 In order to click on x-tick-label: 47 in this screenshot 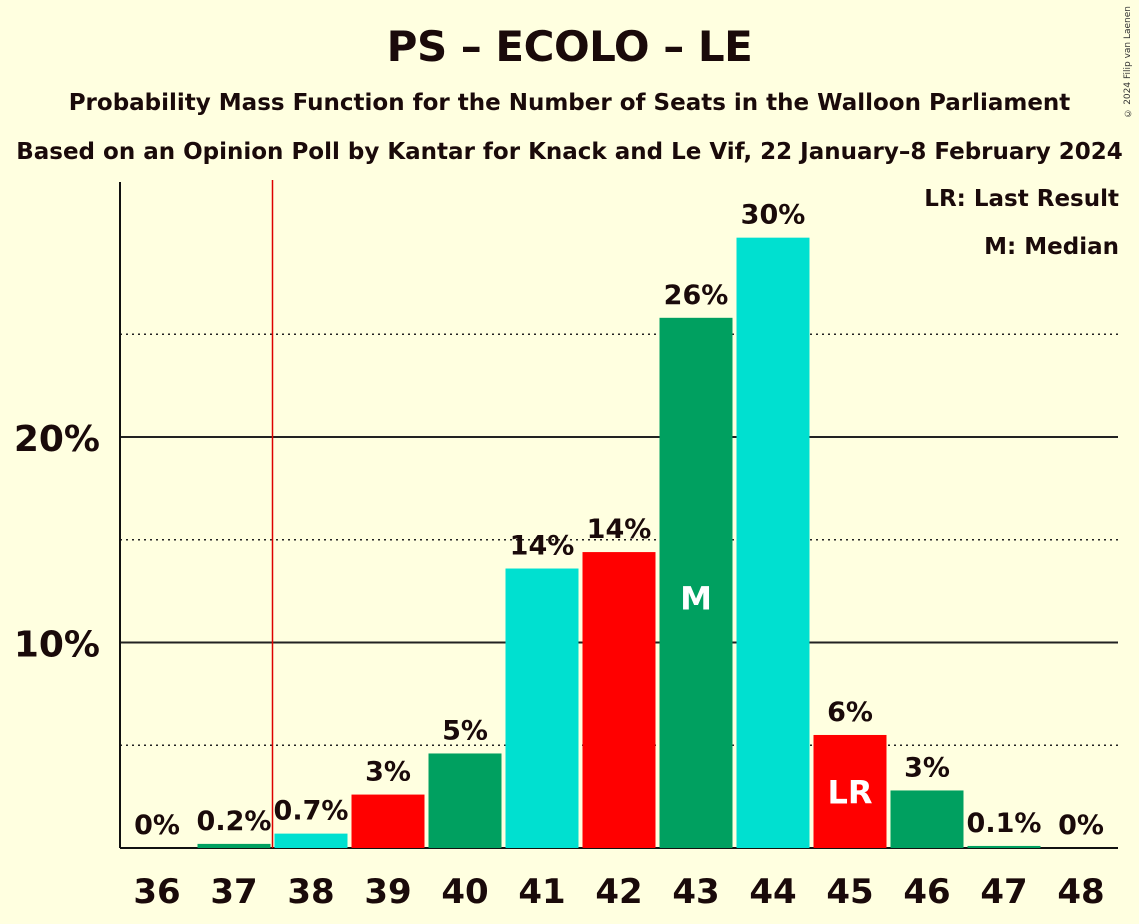, I will do `click(1003, 892)`.